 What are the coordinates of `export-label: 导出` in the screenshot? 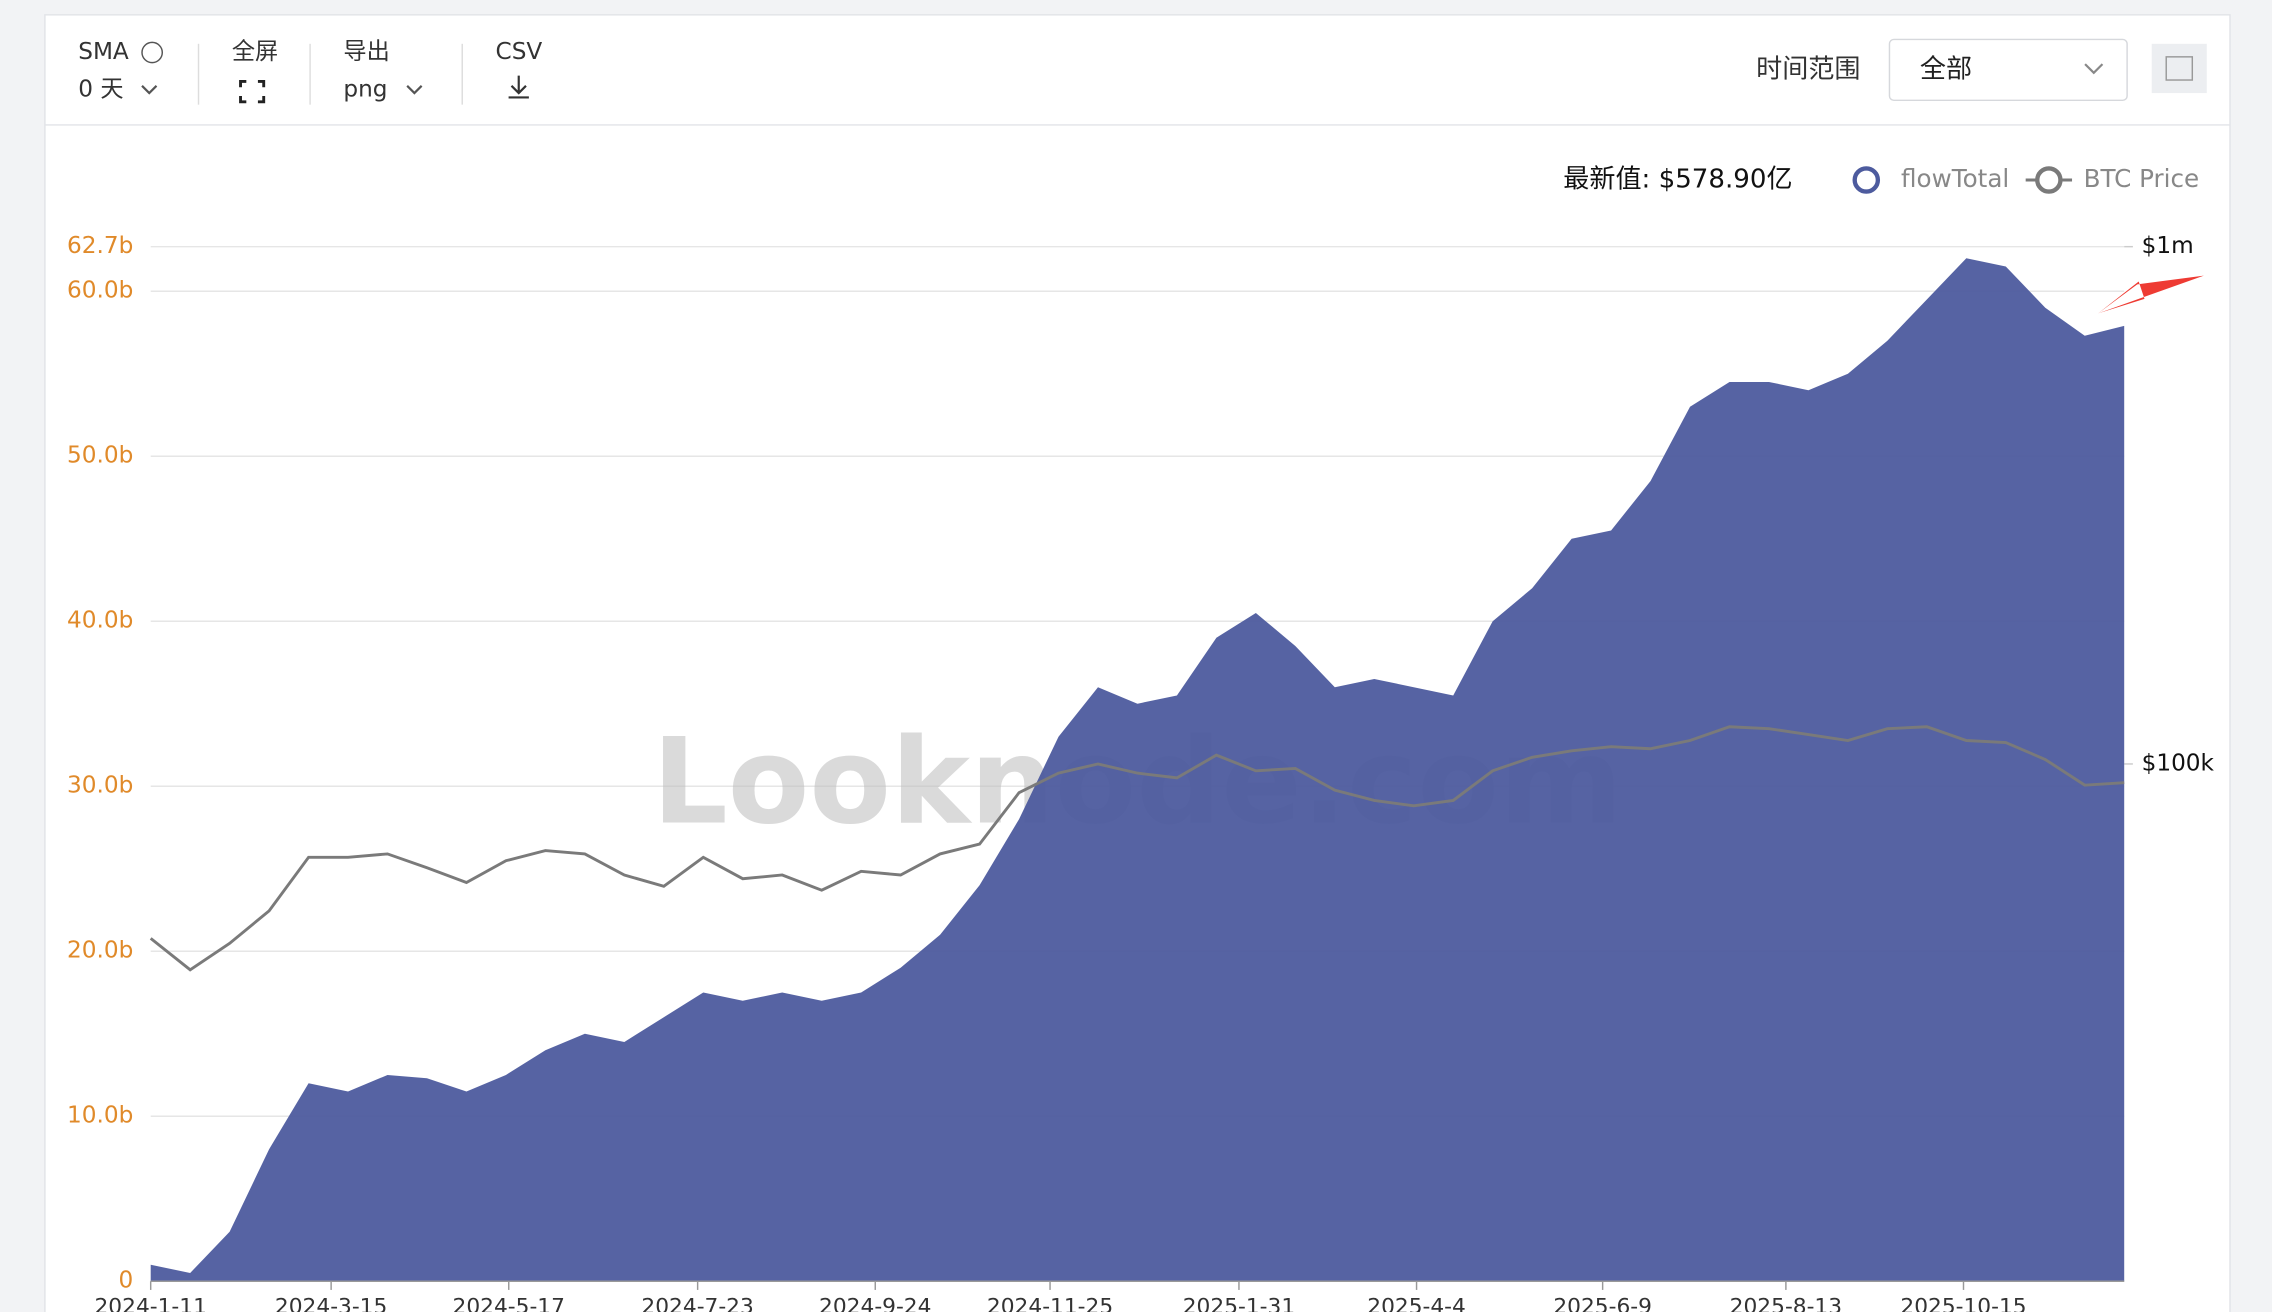 It's located at (366, 51).